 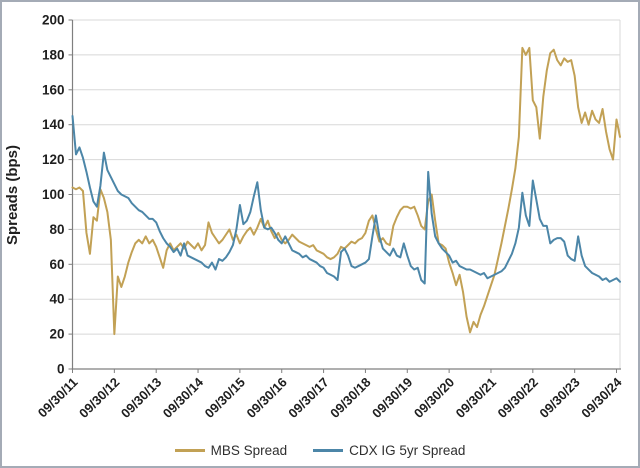 I want to click on svg-text: 60, so click(x=56, y=264).